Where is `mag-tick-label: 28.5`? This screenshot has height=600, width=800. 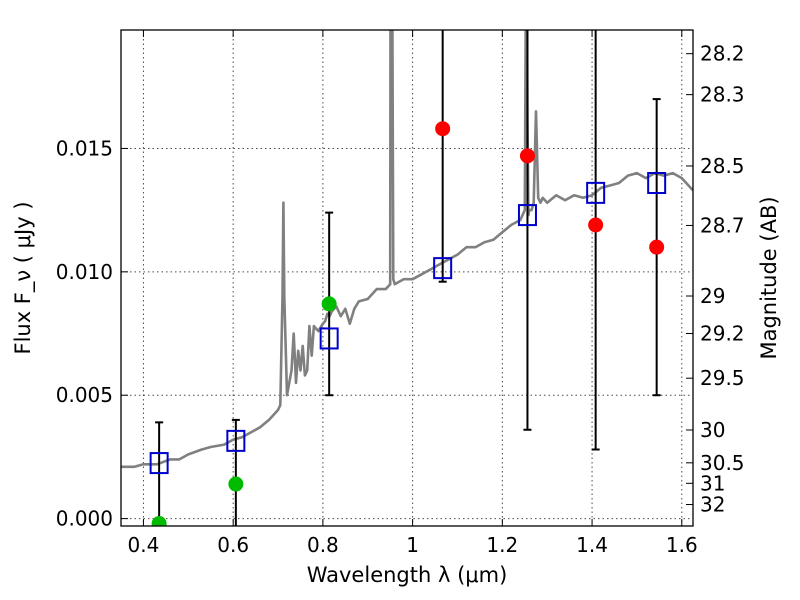
mag-tick-label: 28.5 is located at coordinates (722, 166).